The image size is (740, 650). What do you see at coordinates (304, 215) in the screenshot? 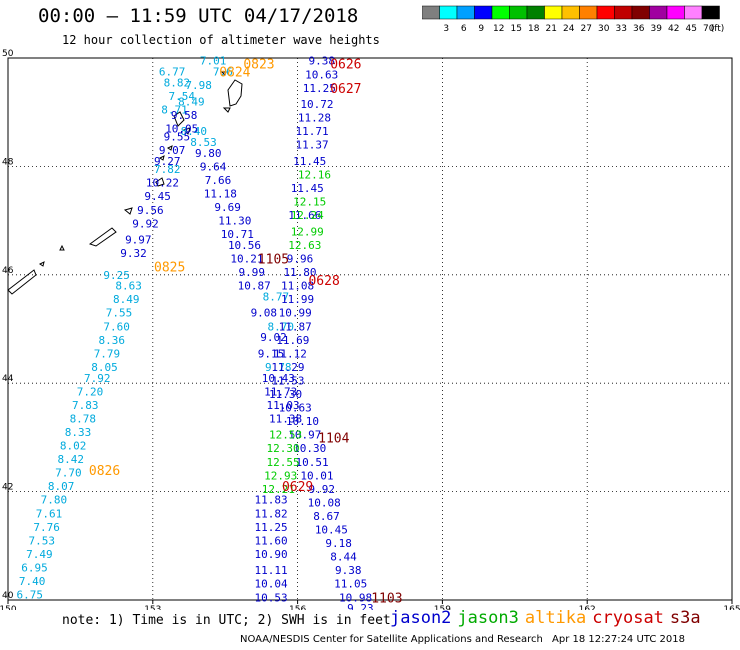
I see `jason2-value: 11.66` at bounding box center [304, 215].